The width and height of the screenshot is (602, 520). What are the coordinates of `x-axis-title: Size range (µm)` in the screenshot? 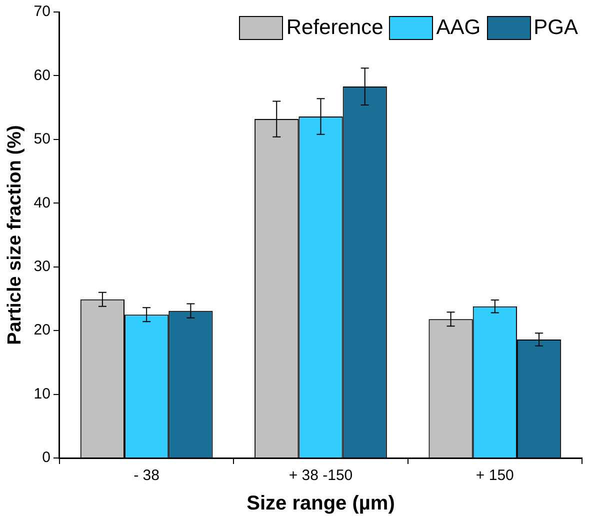 It's located at (320, 503).